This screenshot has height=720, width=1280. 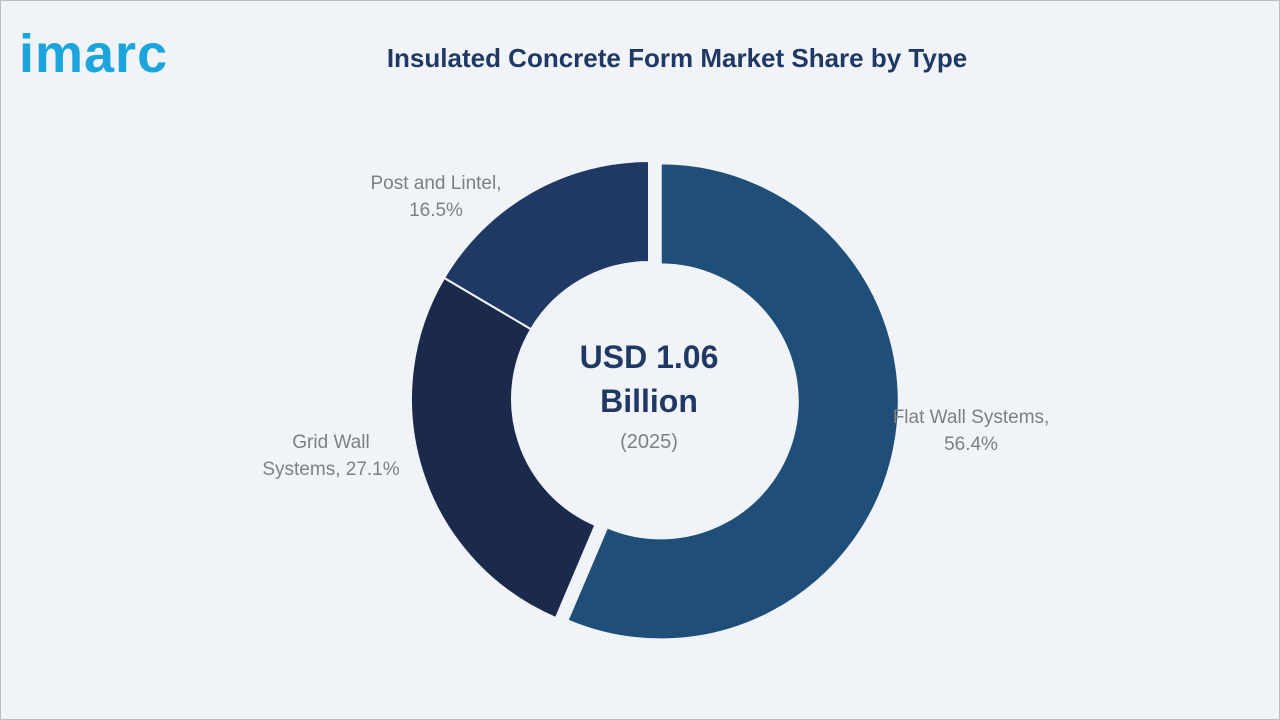 I want to click on logo: imarc, so click(x=94, y=54).